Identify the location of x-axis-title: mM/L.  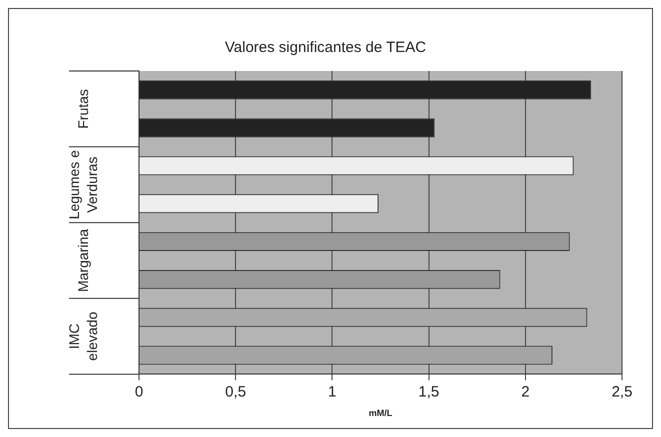
(380, 413).